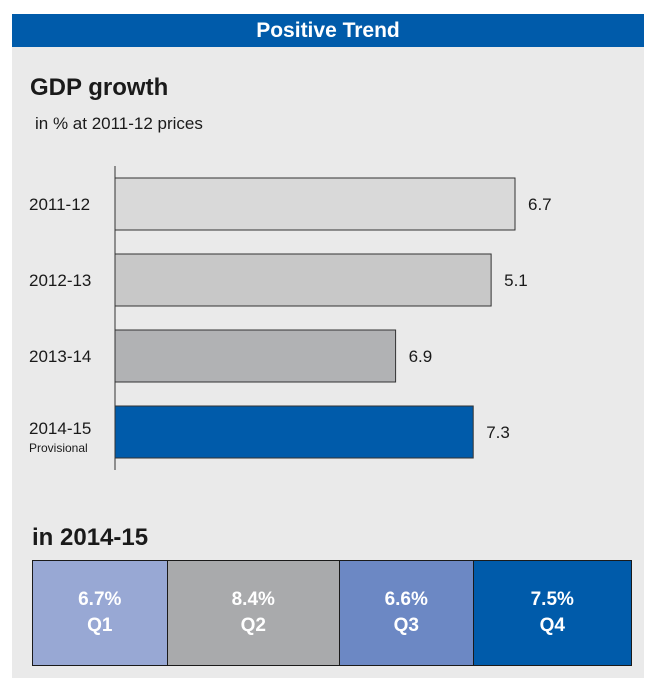 The width and height of the screenshot is (646, 684). What do you see at coordinates (253, 626) in the screenshot?
I see `quarter-label: Q2` at bounding box center [253, 626].